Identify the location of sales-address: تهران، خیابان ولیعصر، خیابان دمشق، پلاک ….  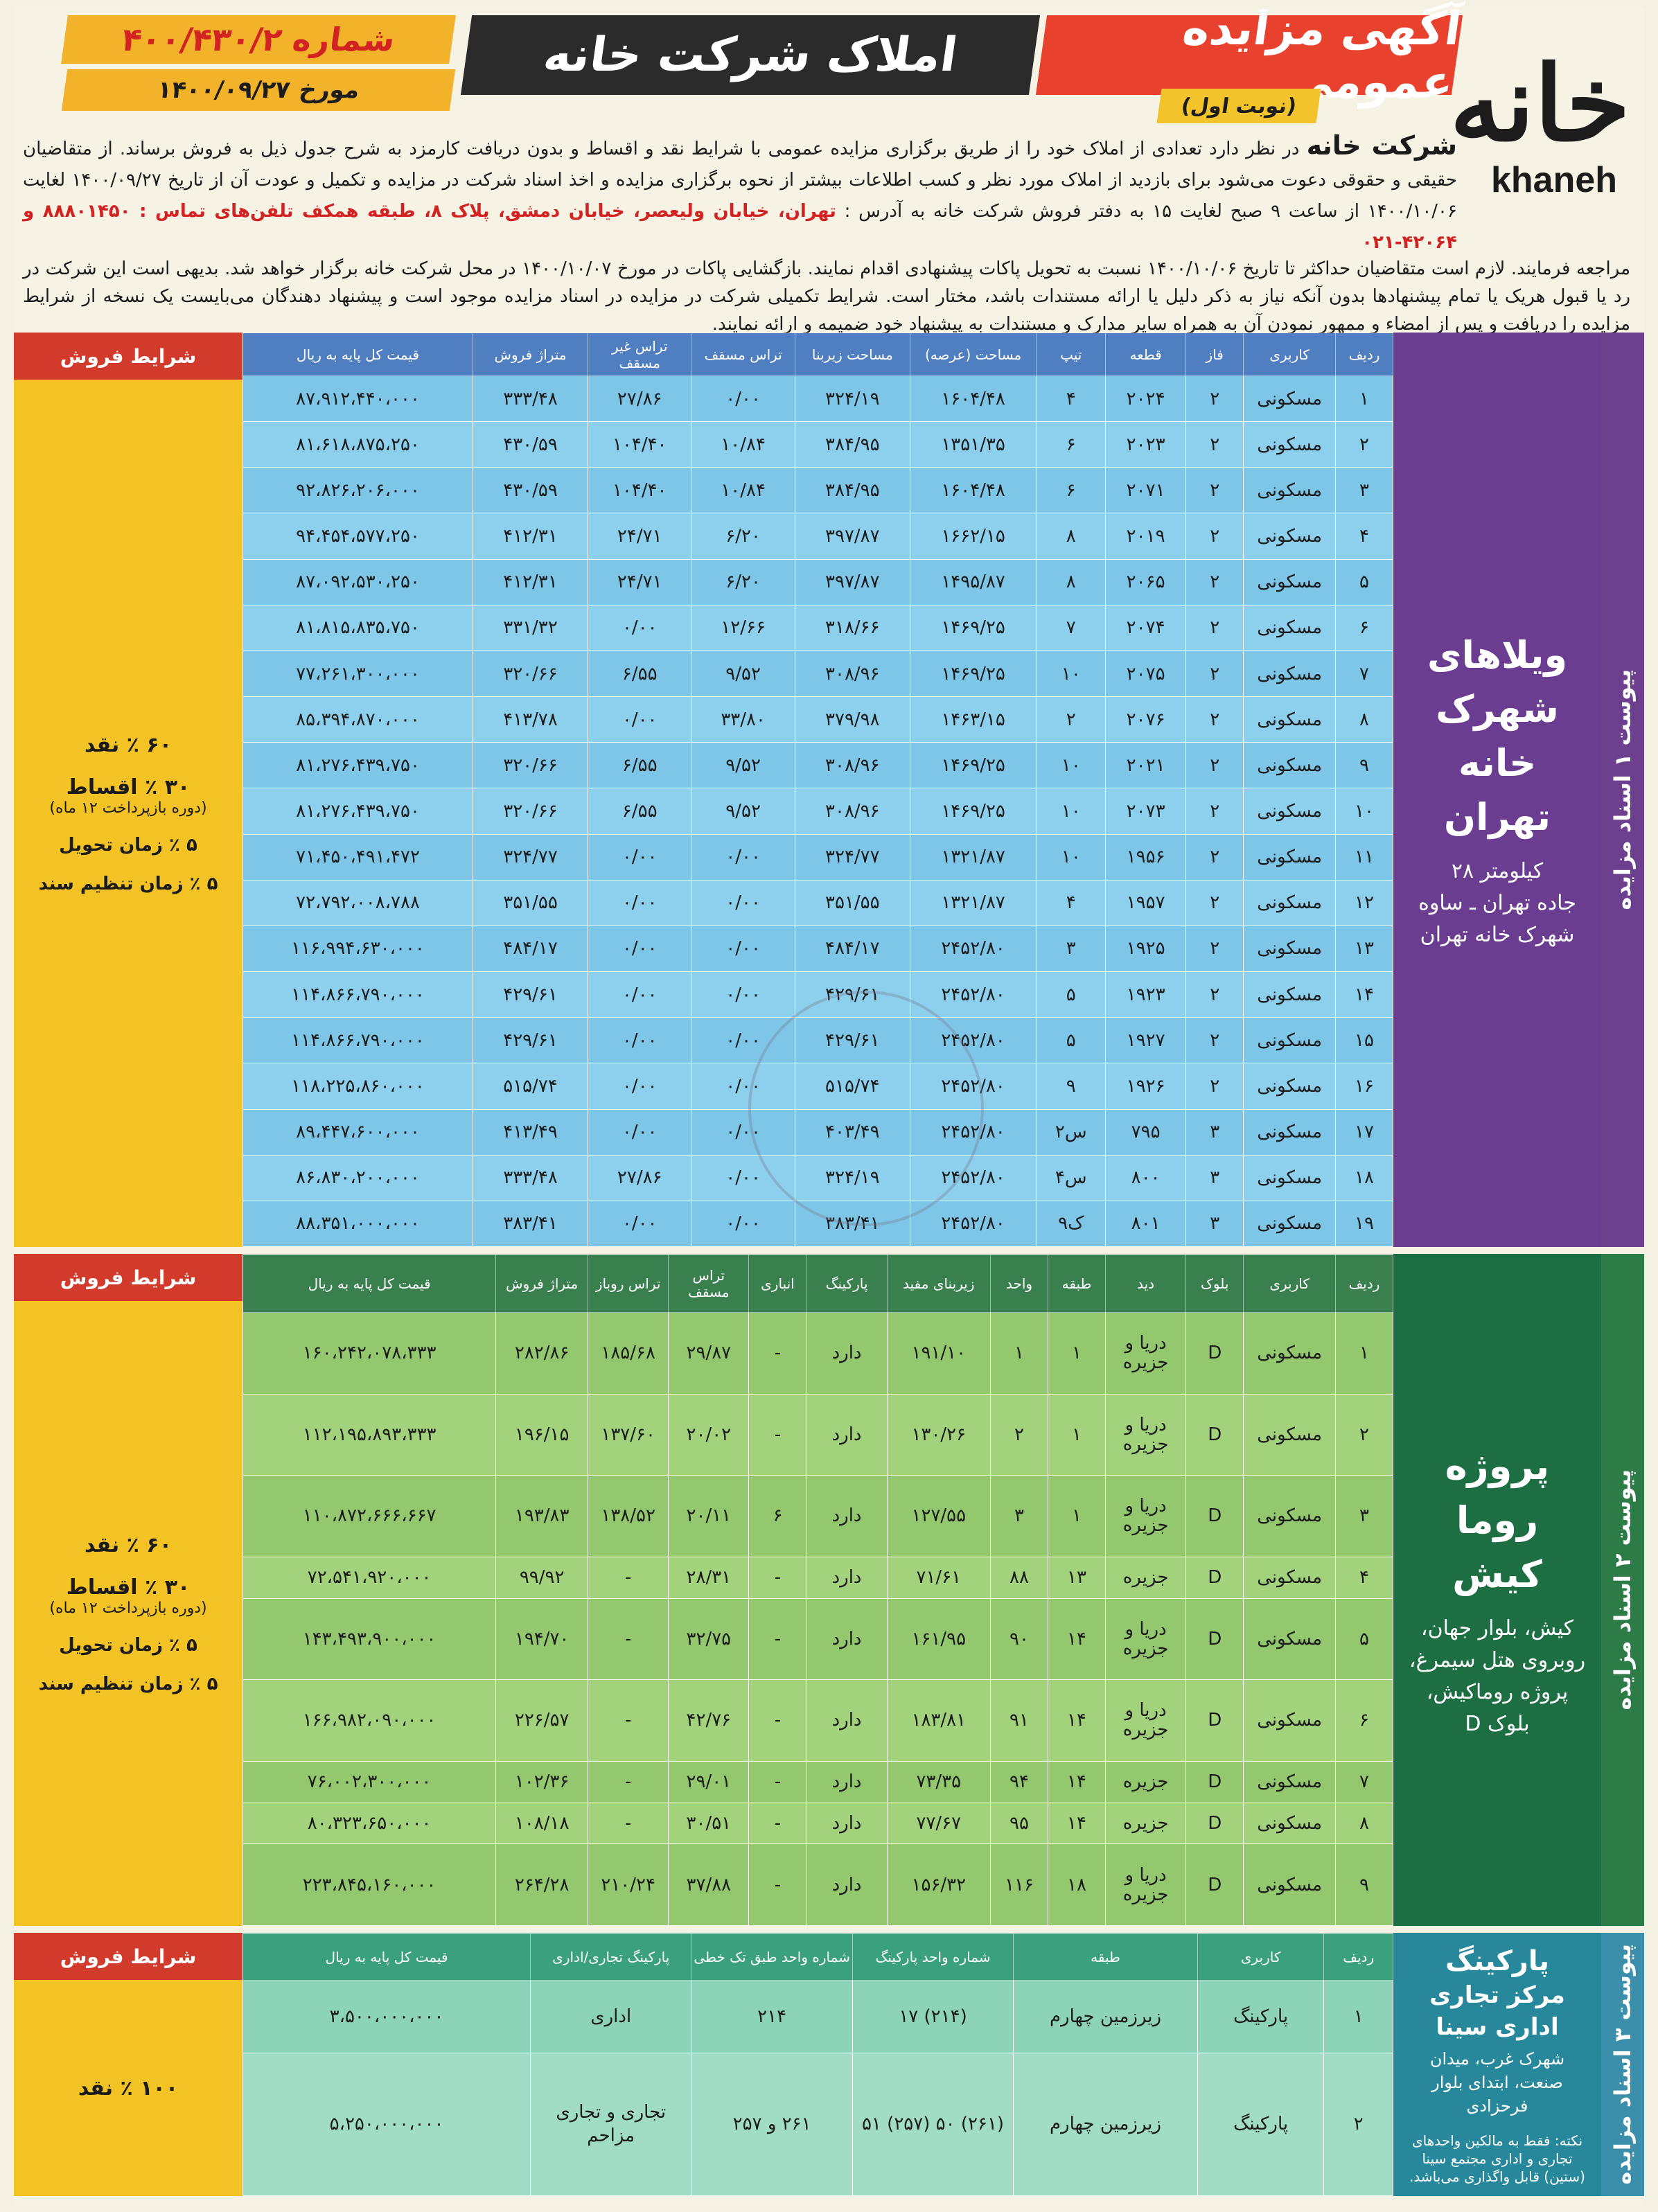
(740, 227).